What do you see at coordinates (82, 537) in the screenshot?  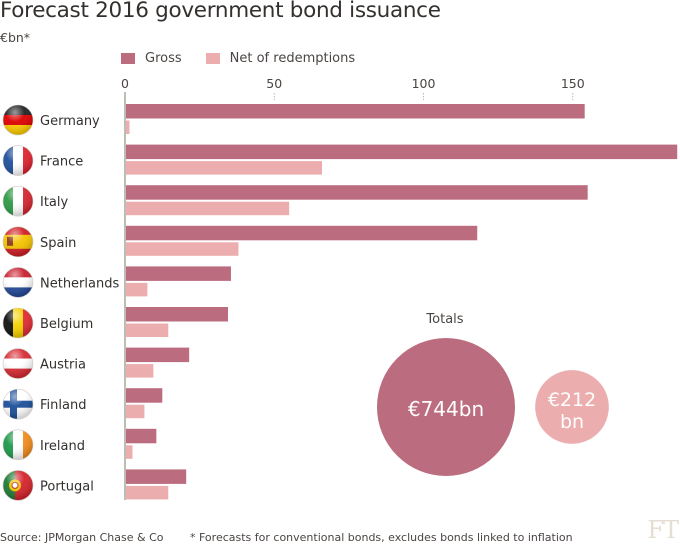 I see `source-note: Source: JPMorgan Chase & Co` at bounding box center [82, 537].